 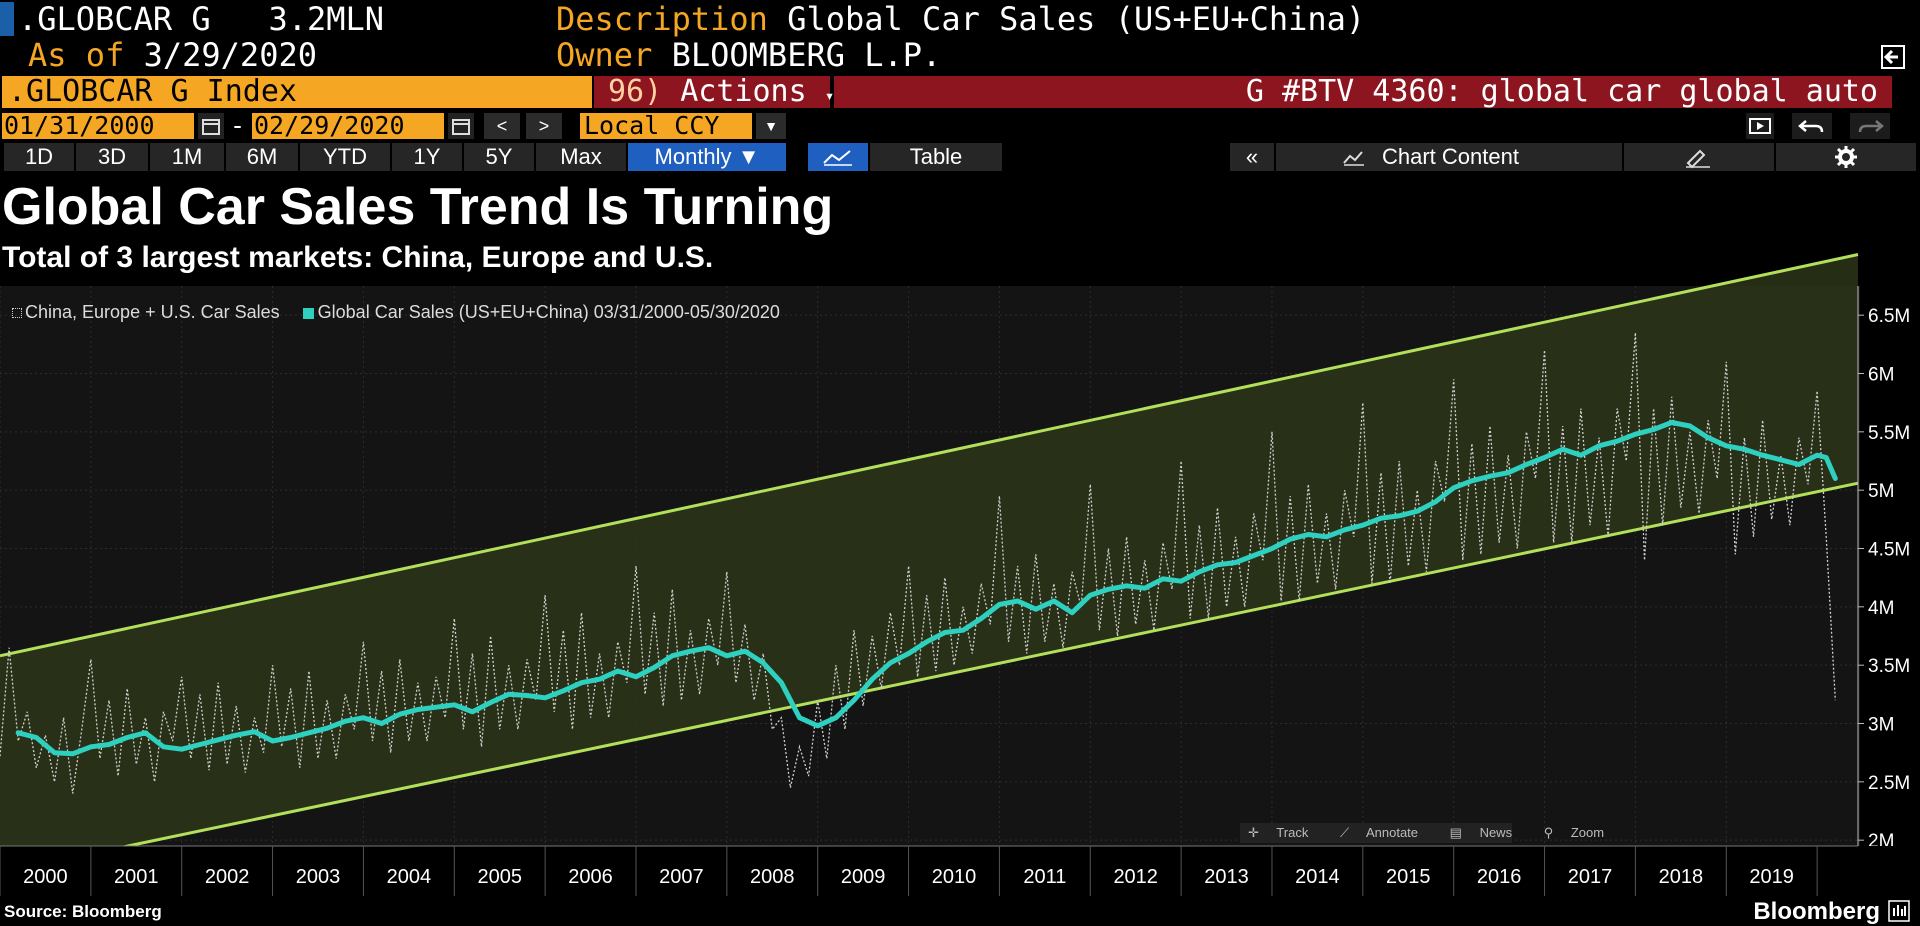 What do you see at coordinates (1496, 832) in the screenshot?
I see `news-label: News` at bounding box center [1496, 832].